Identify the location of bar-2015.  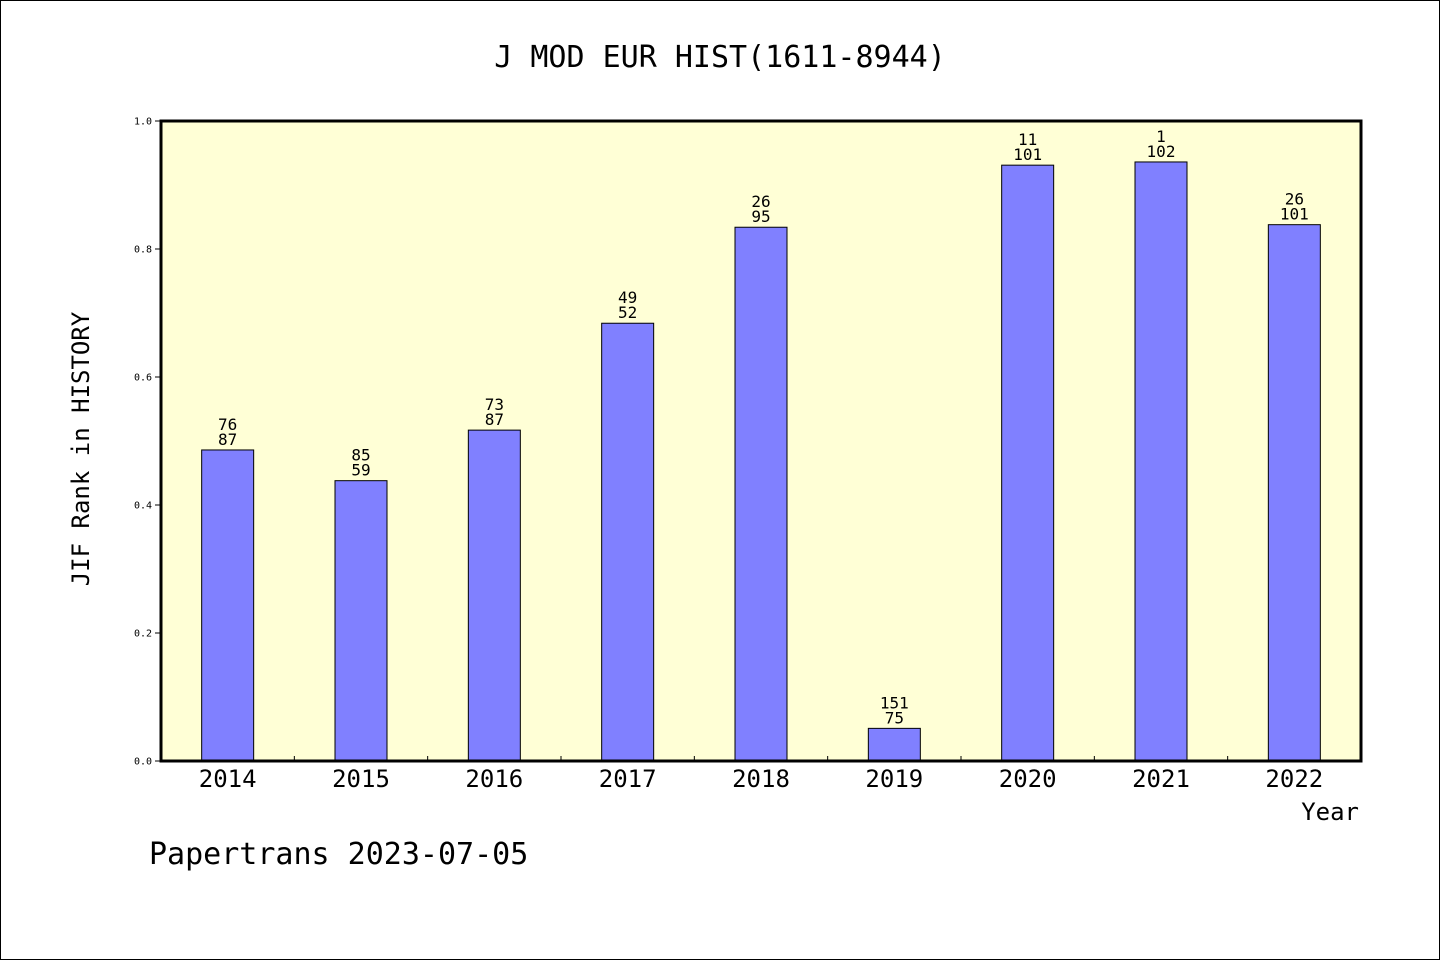
(361, 621).